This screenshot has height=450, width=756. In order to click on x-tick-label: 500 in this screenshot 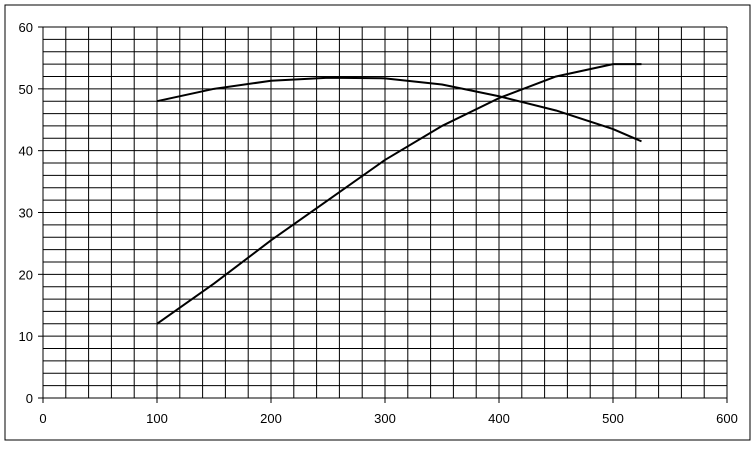, I will do `click(613, 418)`.